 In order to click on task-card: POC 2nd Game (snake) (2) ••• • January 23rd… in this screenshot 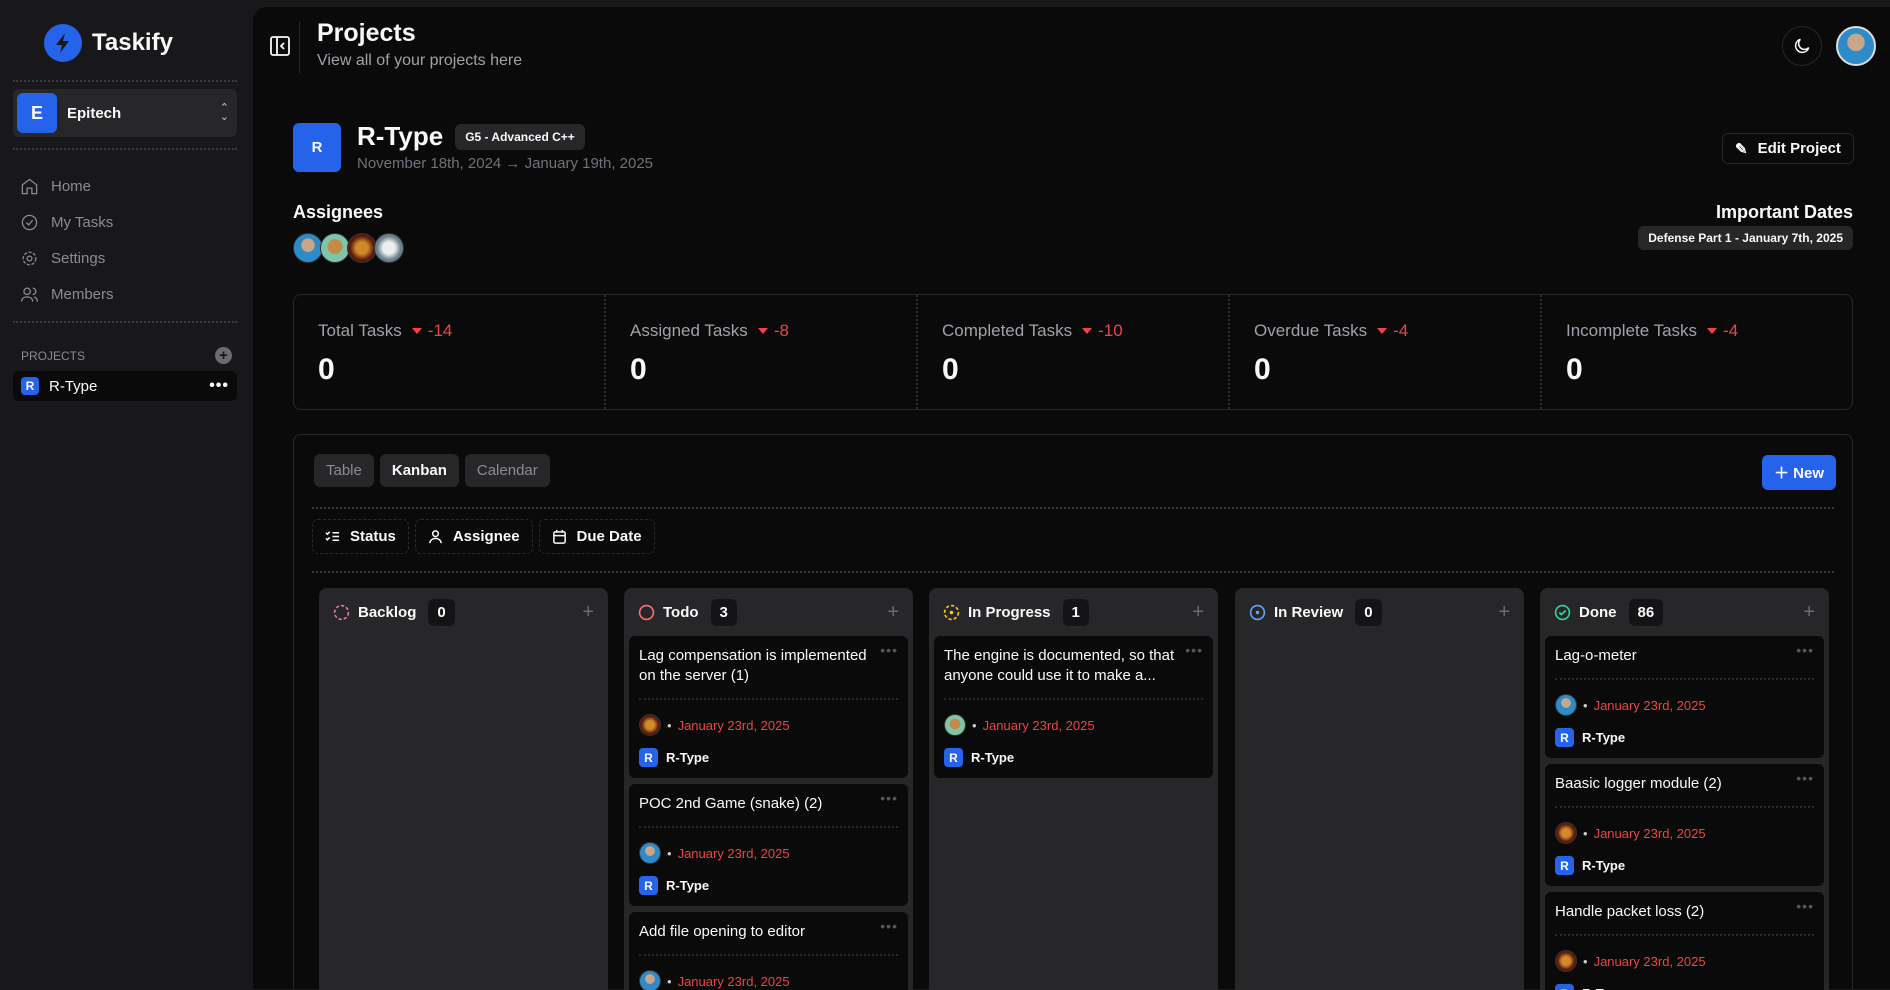, I will do `click(768, 845)`.